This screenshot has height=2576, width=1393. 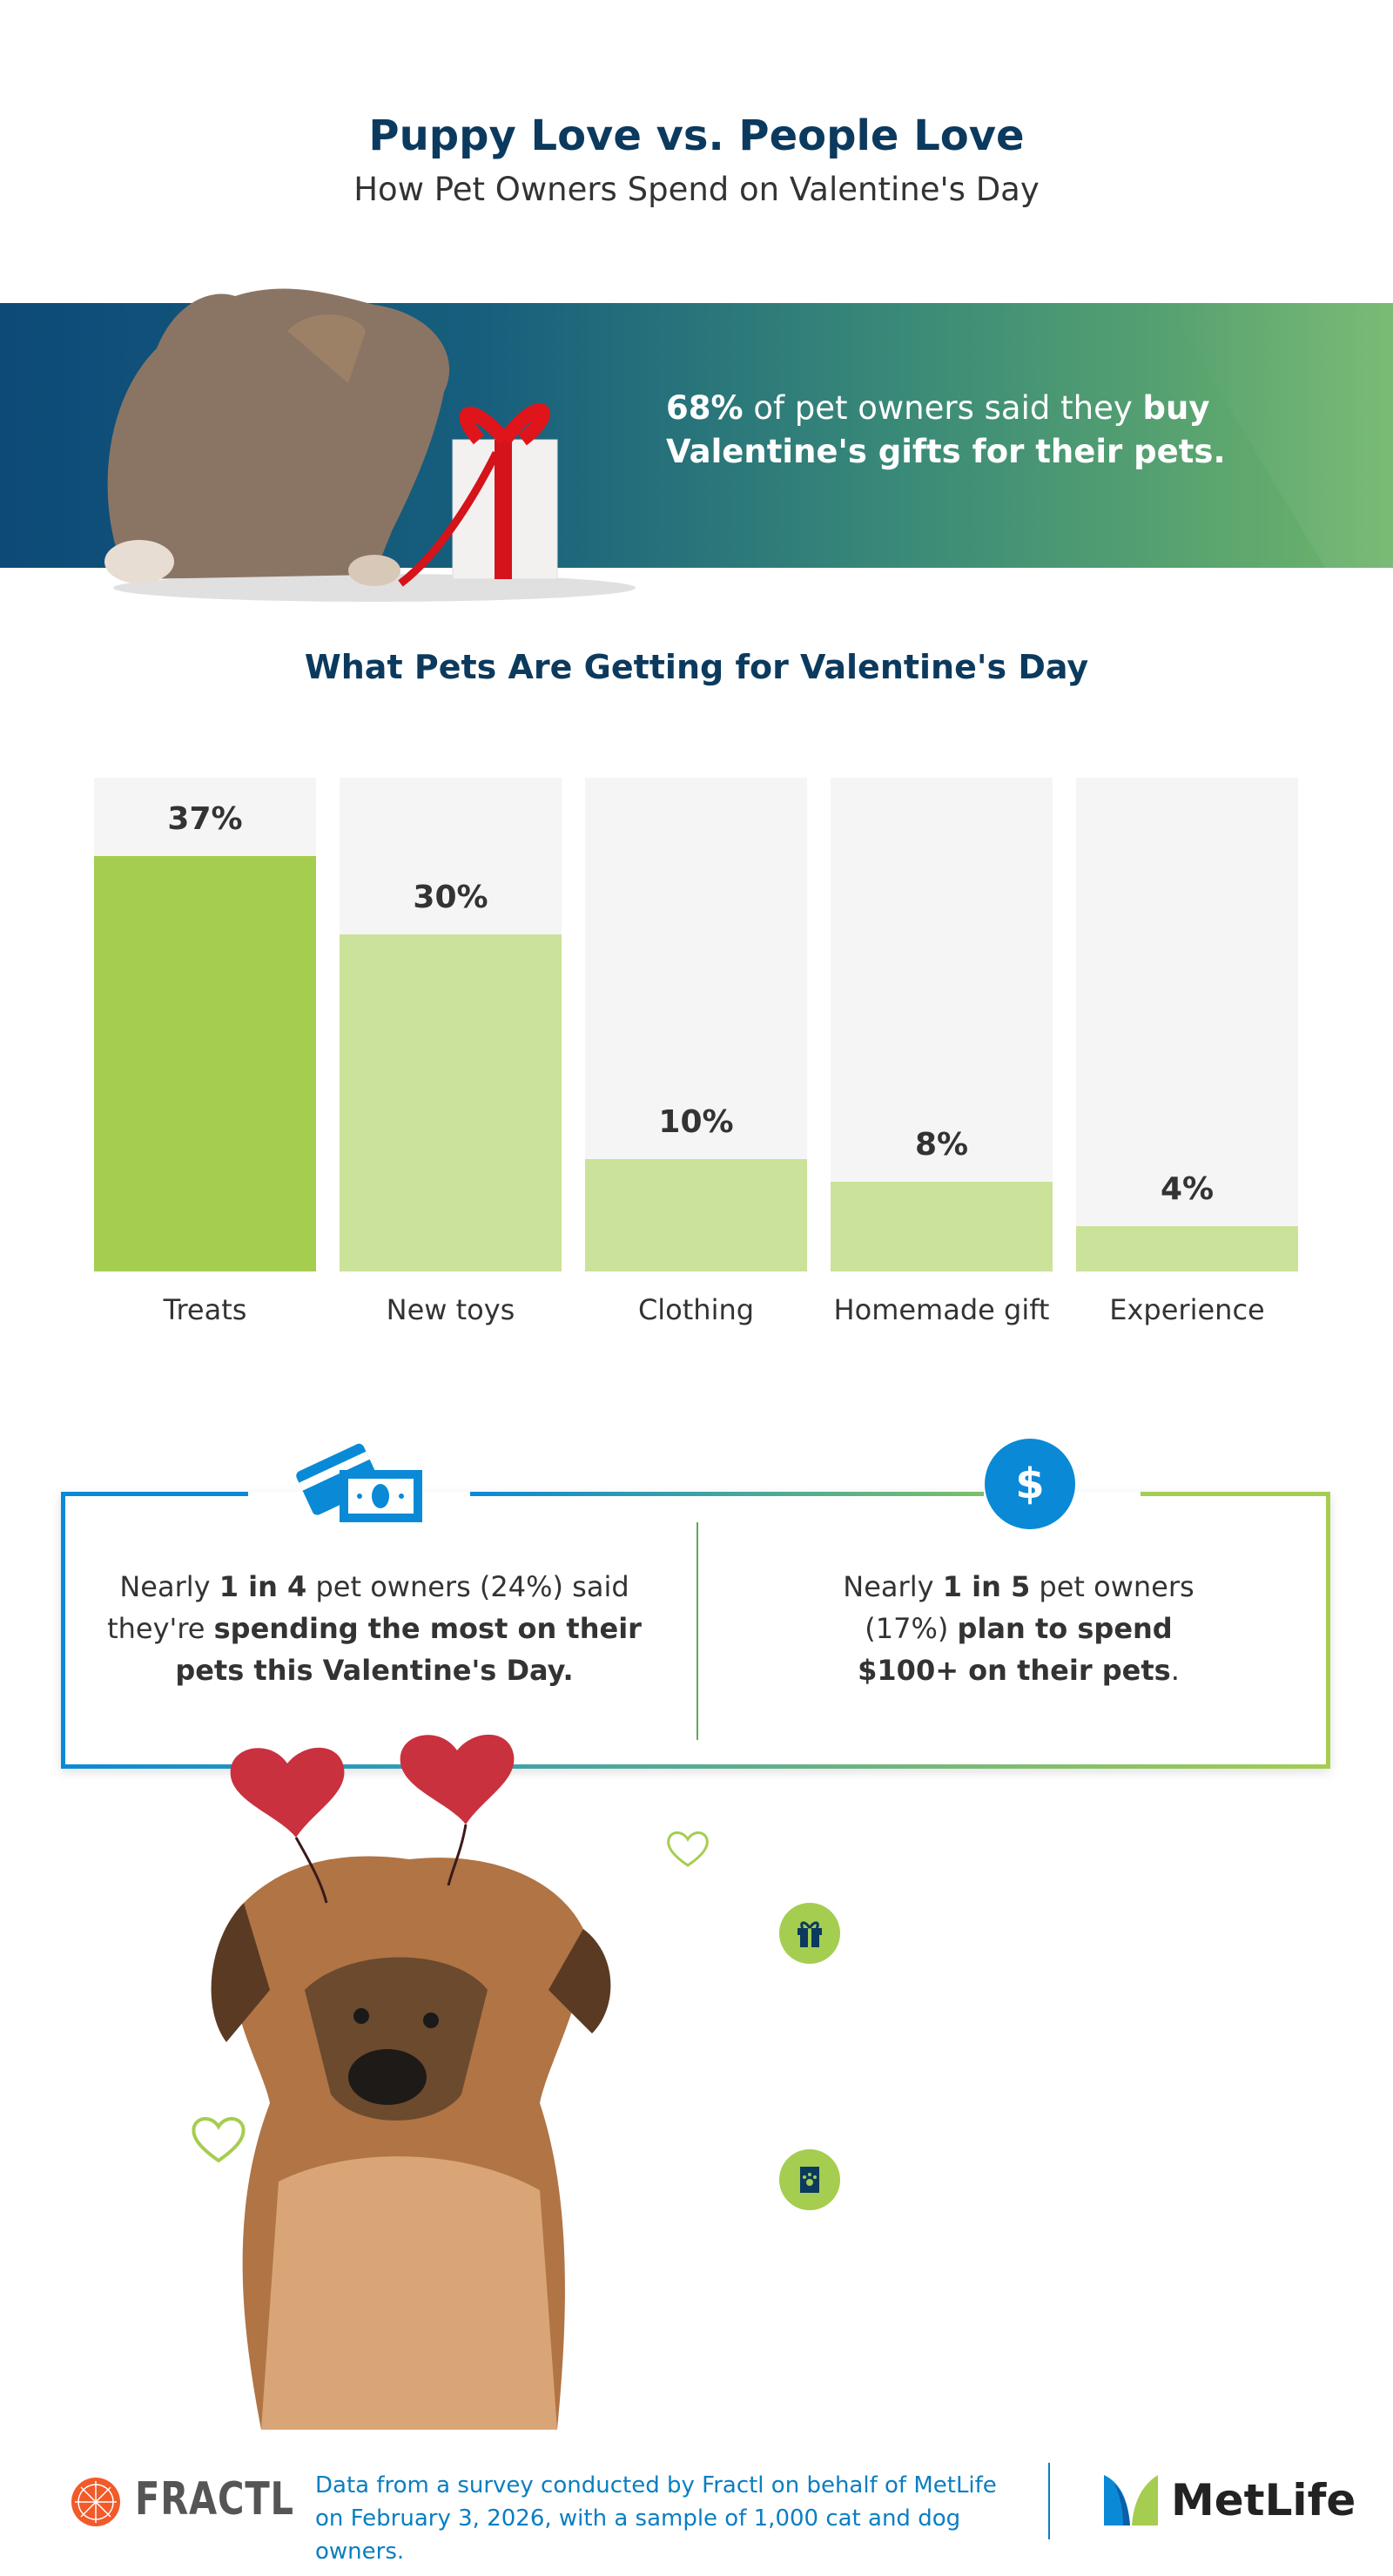 What do you see at coordinates (1187, 1024) in the screenshot?
I see `bar-track: 4%` at bounding box center [1187, 1024].